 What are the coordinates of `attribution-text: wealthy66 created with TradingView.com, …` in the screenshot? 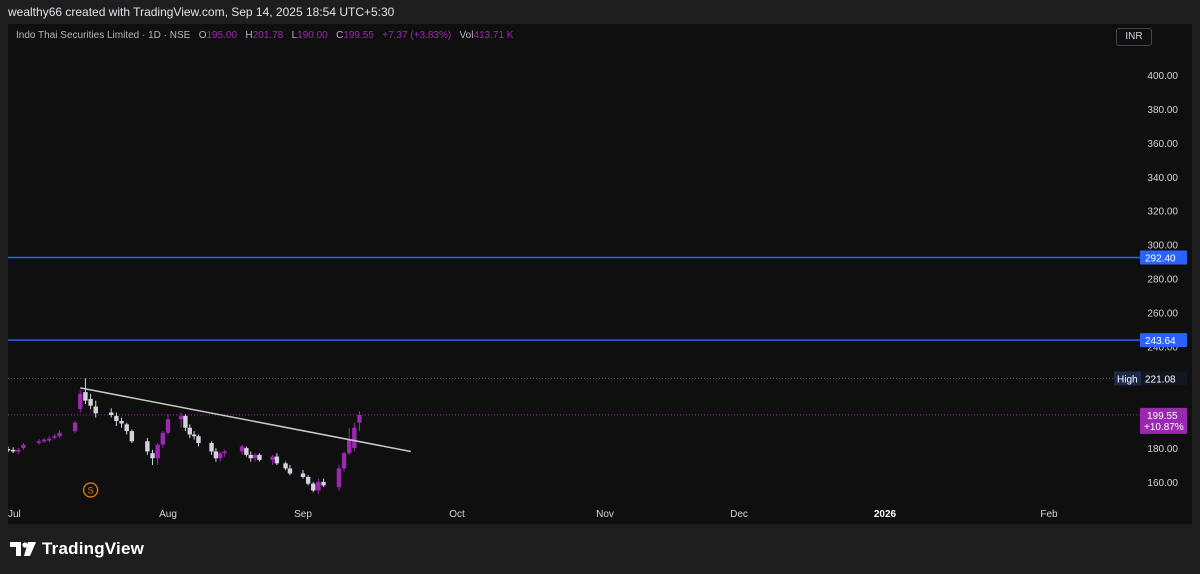 It's located at (201, 12).